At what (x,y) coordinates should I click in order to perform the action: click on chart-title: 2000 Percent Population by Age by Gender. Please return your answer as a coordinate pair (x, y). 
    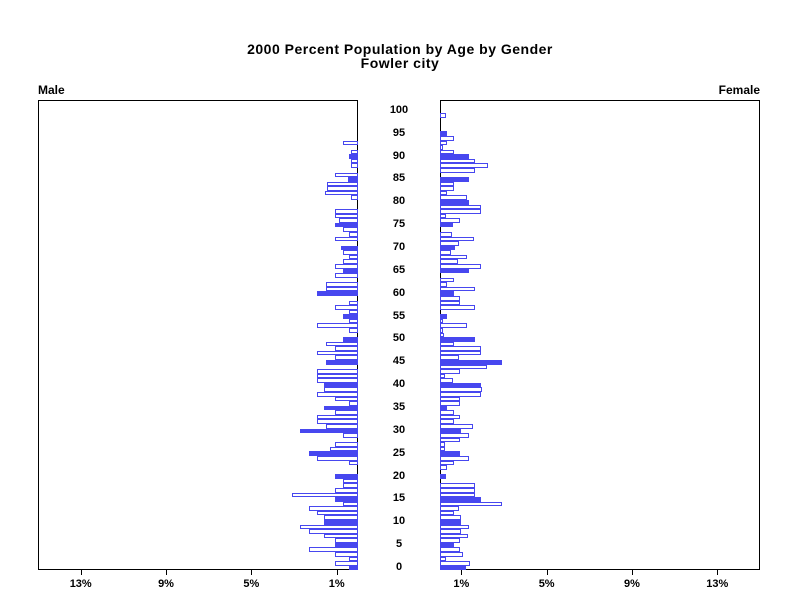
    Looking at the image, I should click on (400, 49).